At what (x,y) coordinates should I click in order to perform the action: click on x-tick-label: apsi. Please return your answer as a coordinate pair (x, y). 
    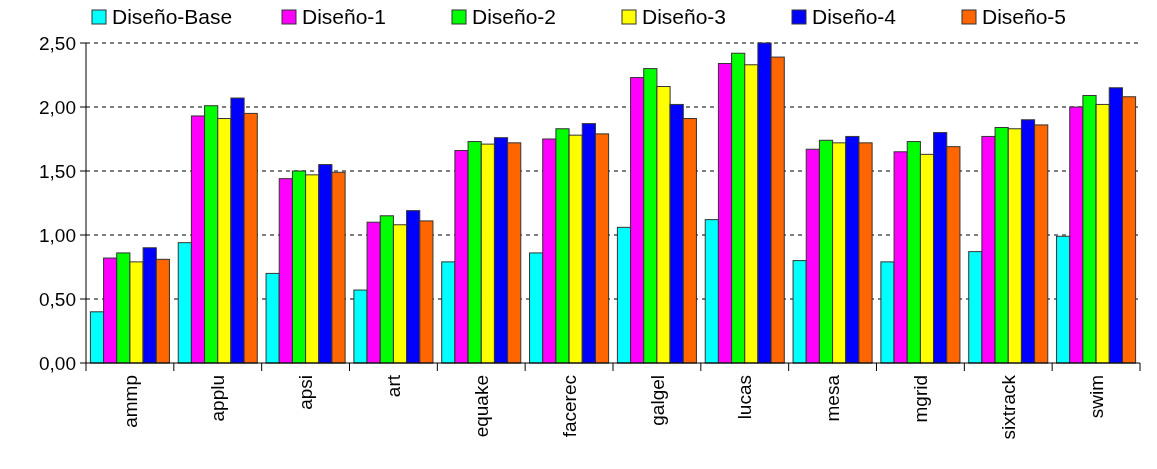
    Looking at the image, I should click on (306, 392).